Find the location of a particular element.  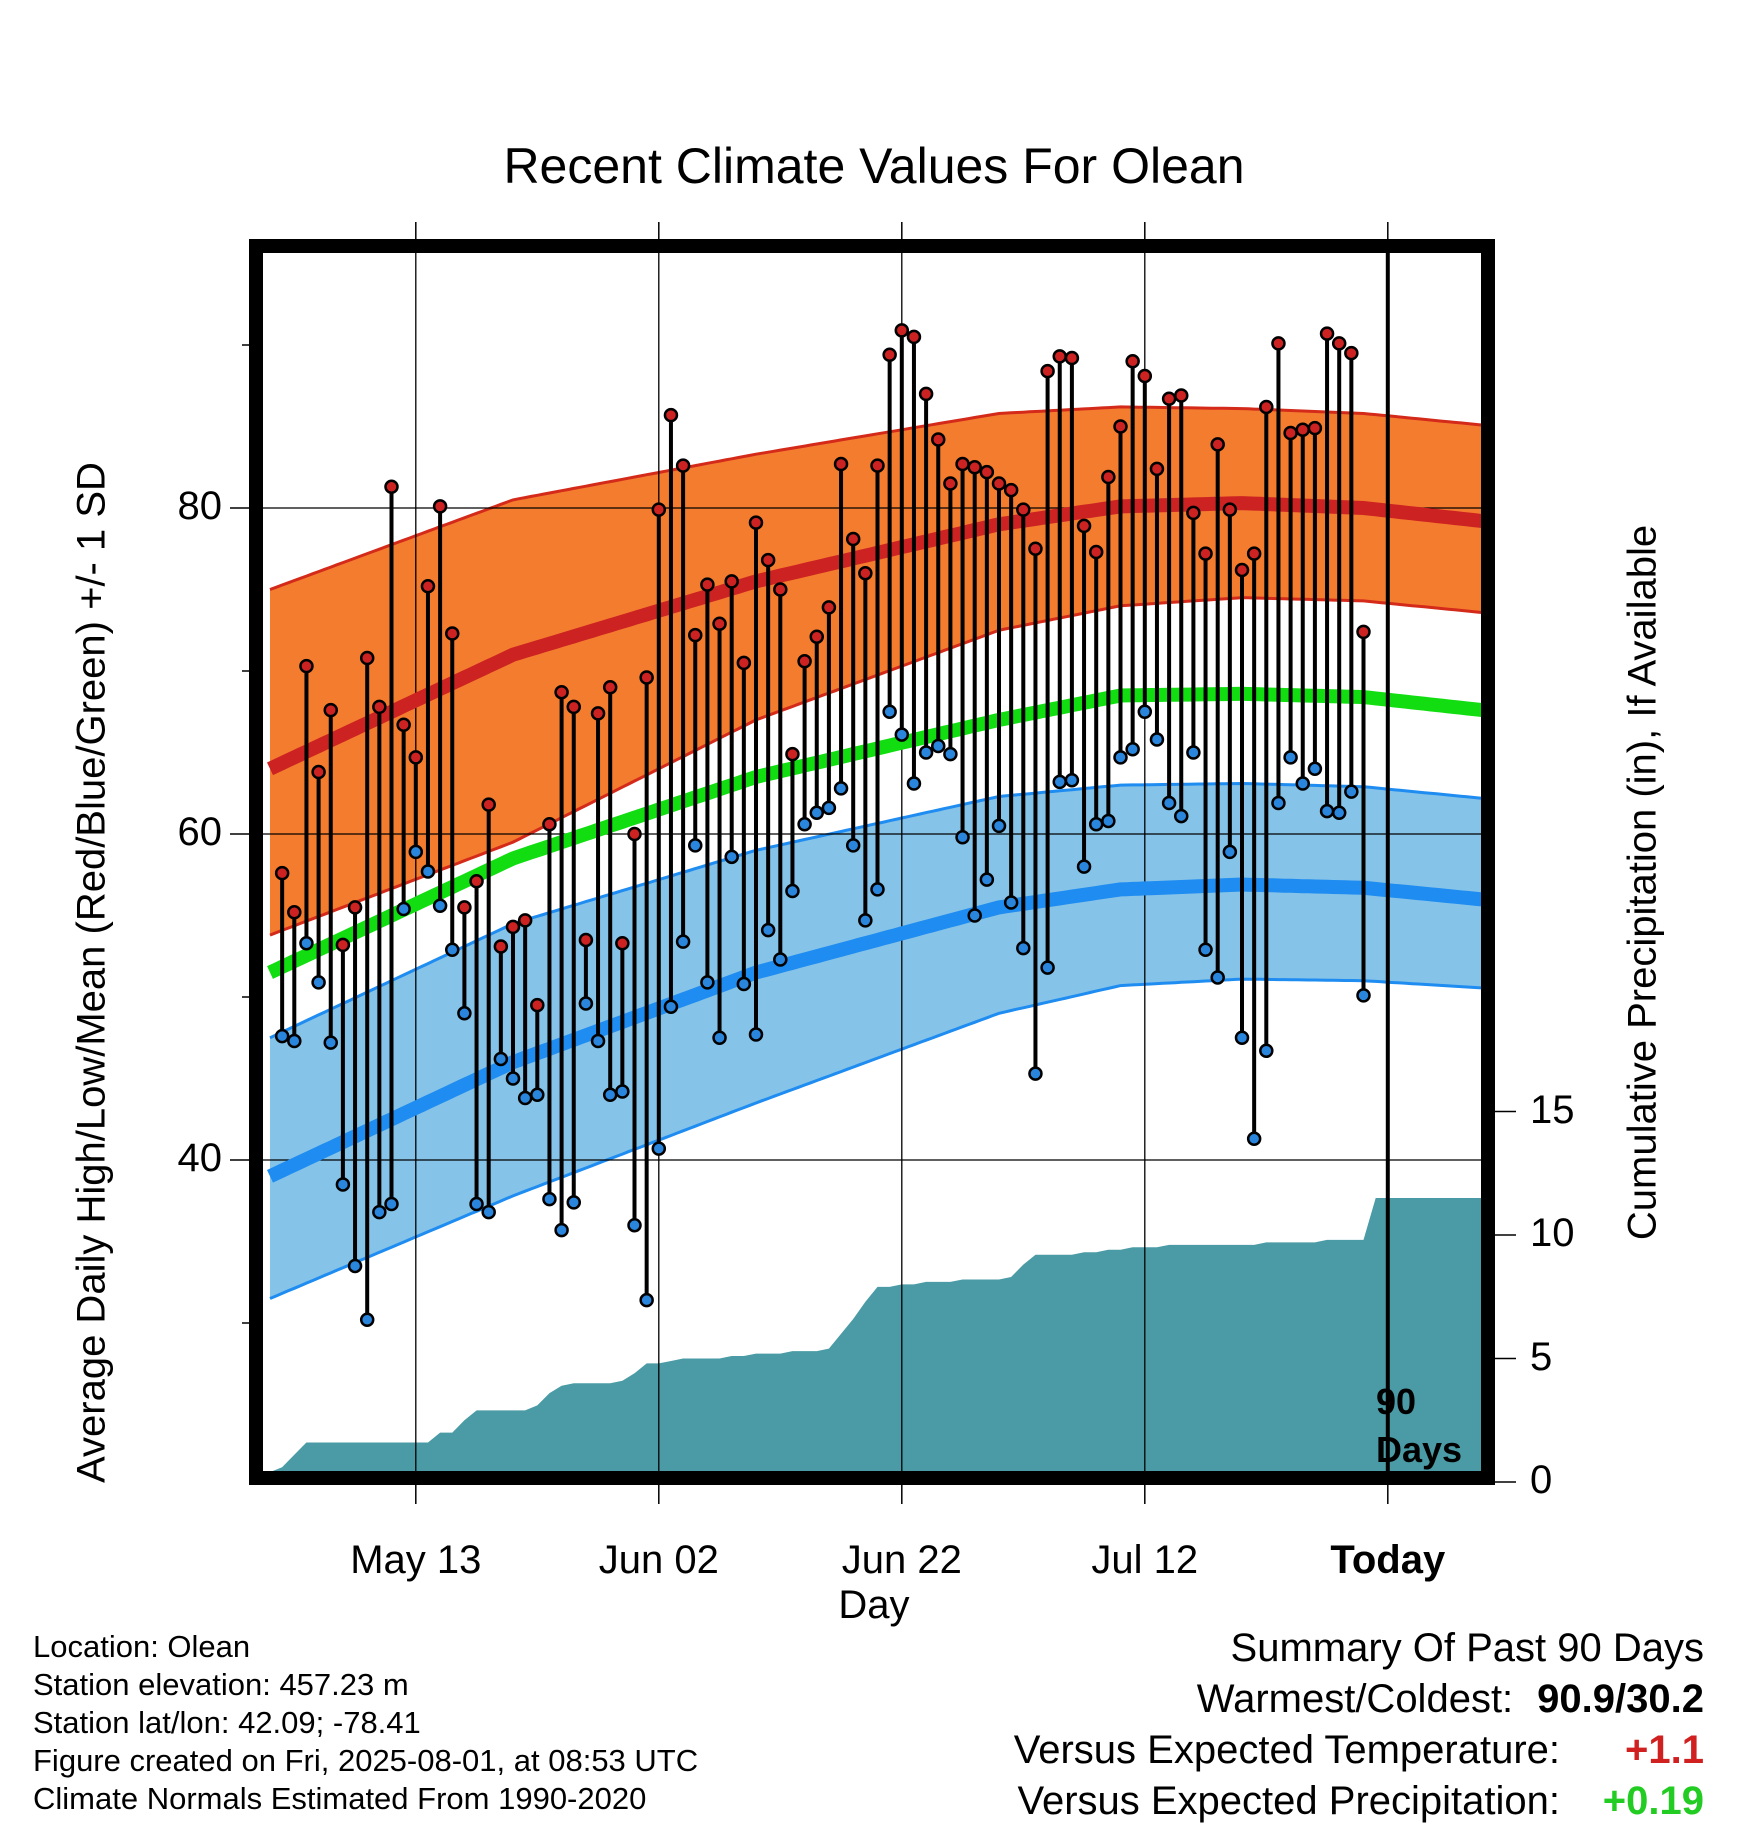

warm-cold-value: 90.9/30.2 is located at coordinates (1620, 1699).